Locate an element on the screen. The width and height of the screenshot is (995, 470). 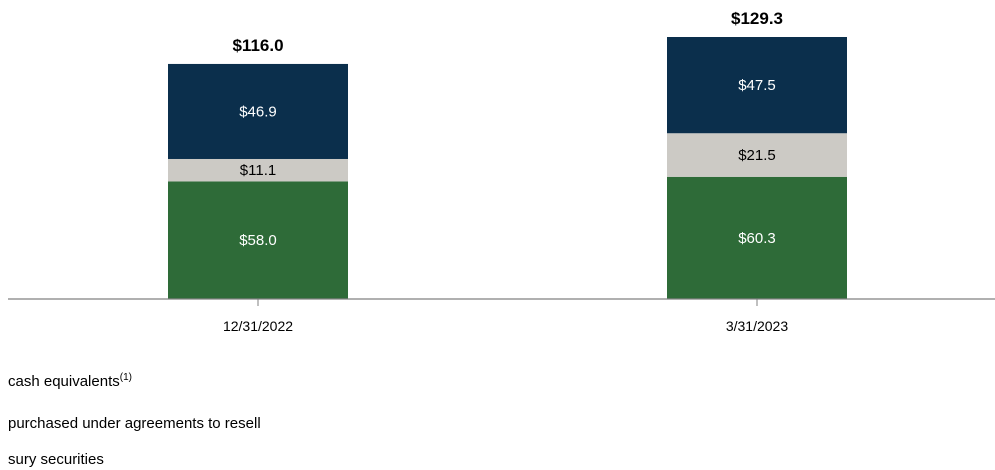
data-label-1-1: $21.5 is located at coordinates (757, 155).